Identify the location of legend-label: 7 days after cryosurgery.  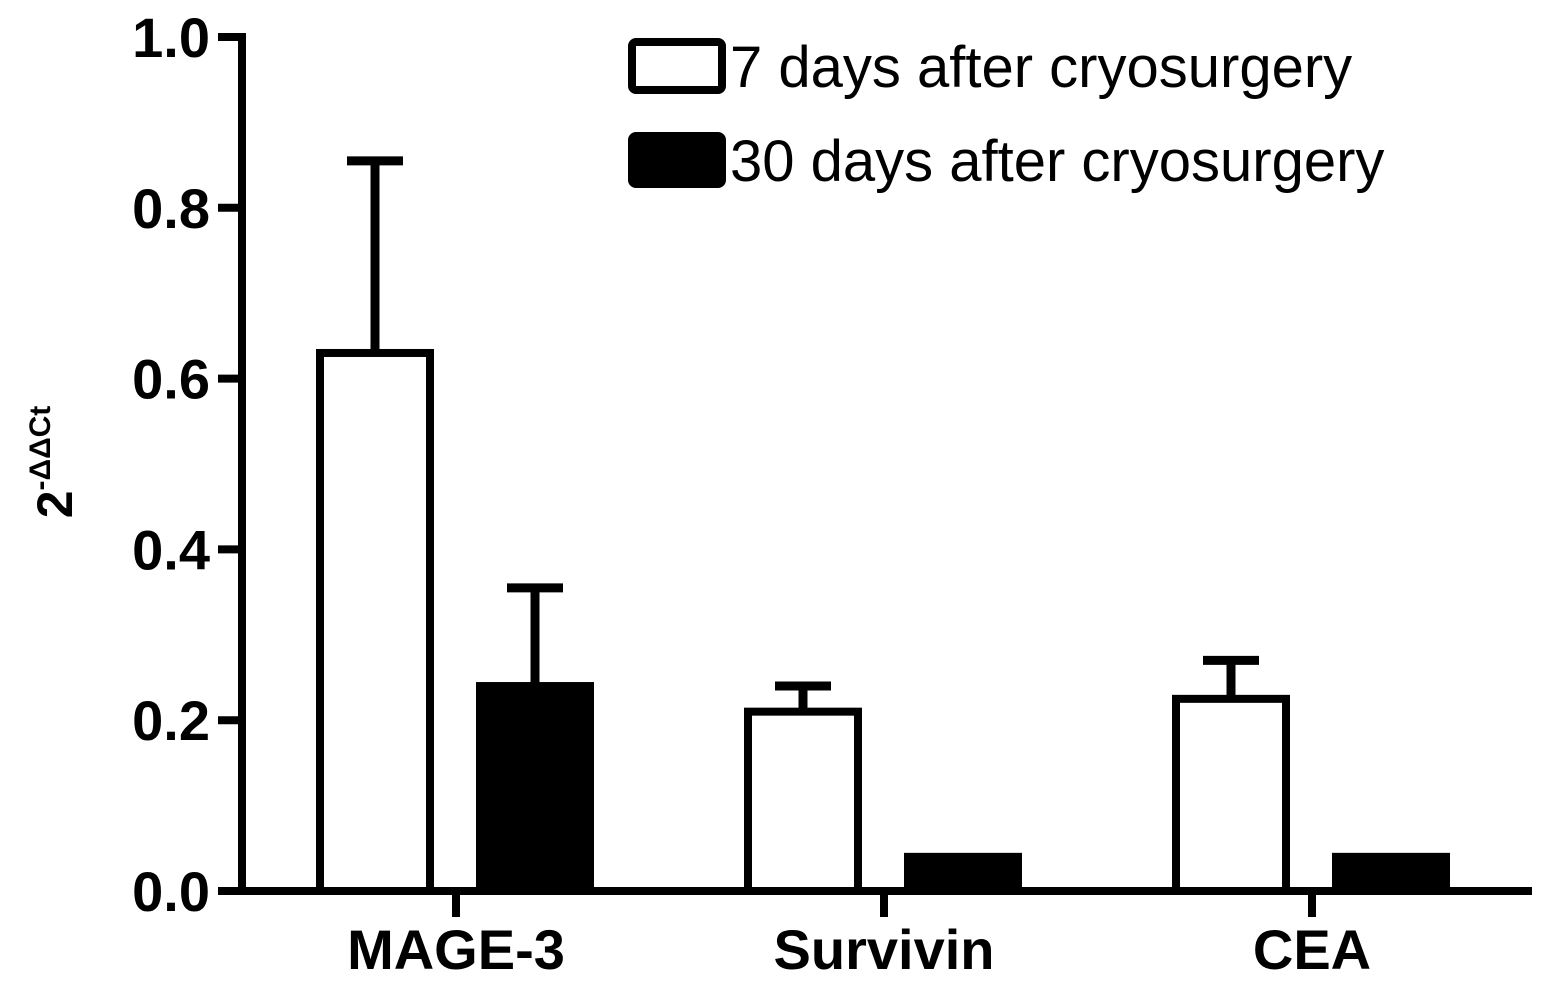
(1041, 67).